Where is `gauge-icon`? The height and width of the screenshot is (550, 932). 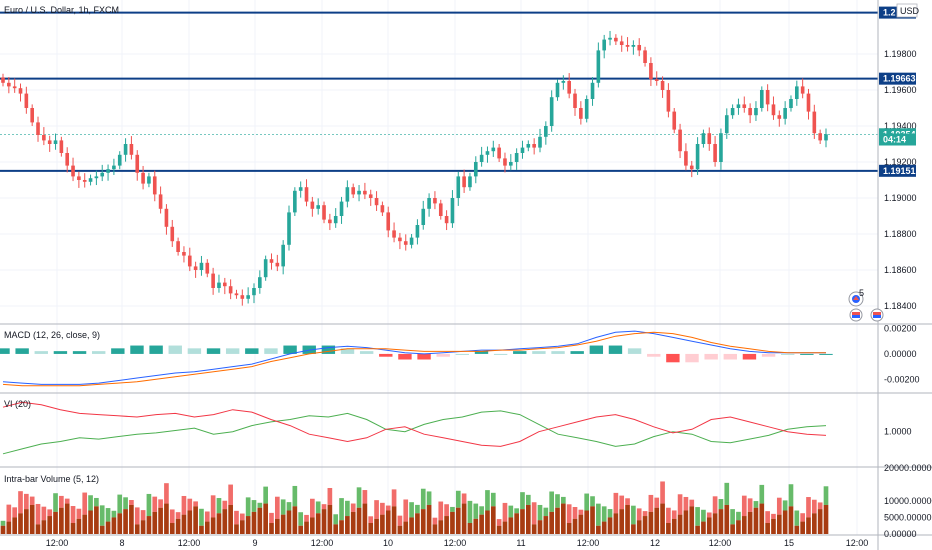
gauge-icon is located at coordinates (856, 299).